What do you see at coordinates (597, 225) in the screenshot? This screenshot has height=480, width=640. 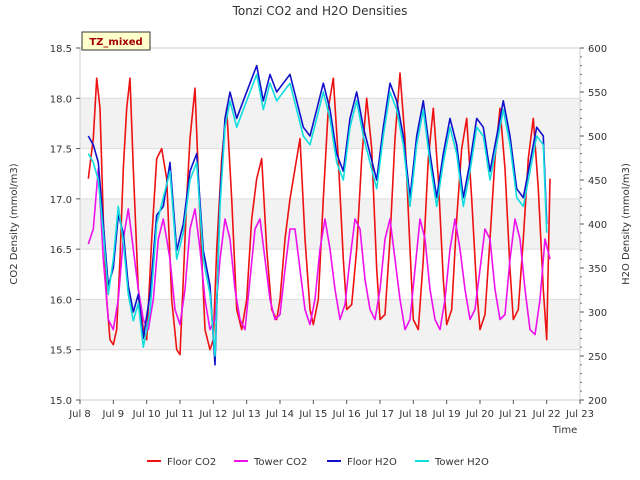 I see `y-right-tick-label: 400` at bounding box center [597, 225].